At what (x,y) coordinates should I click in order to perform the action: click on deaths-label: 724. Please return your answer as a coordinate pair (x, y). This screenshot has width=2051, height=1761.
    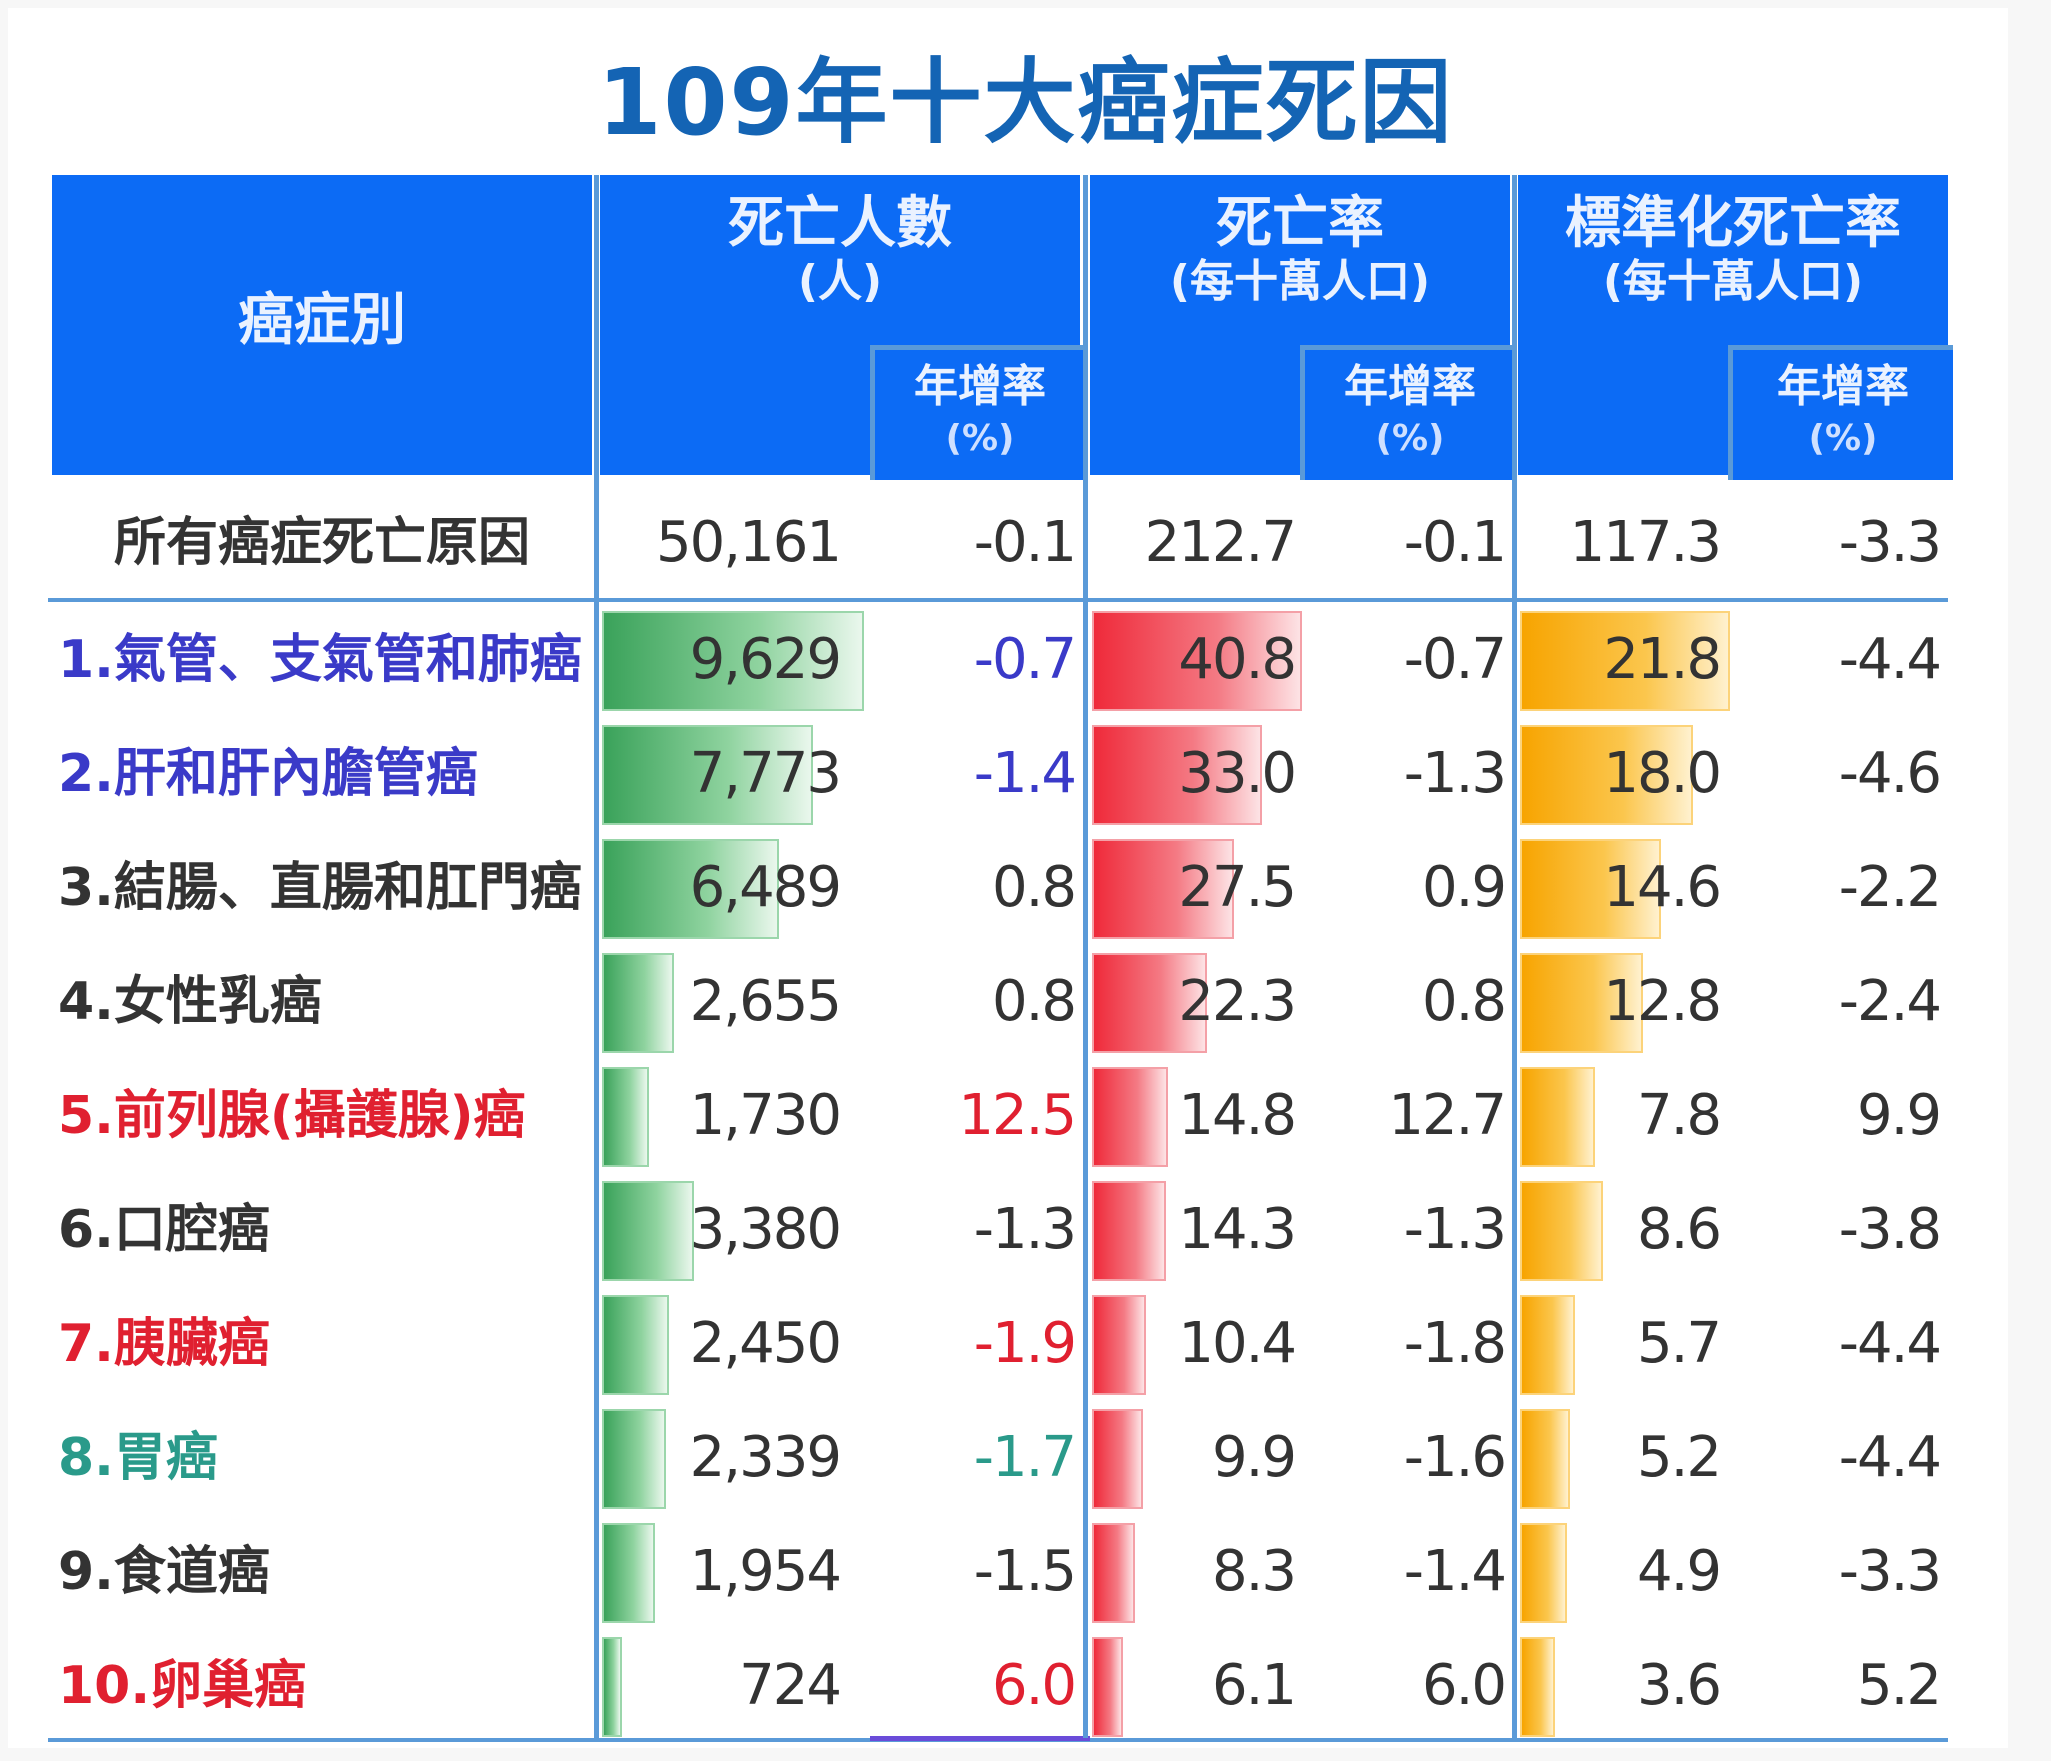
    Looking at the image, I should click on (790, 1685).